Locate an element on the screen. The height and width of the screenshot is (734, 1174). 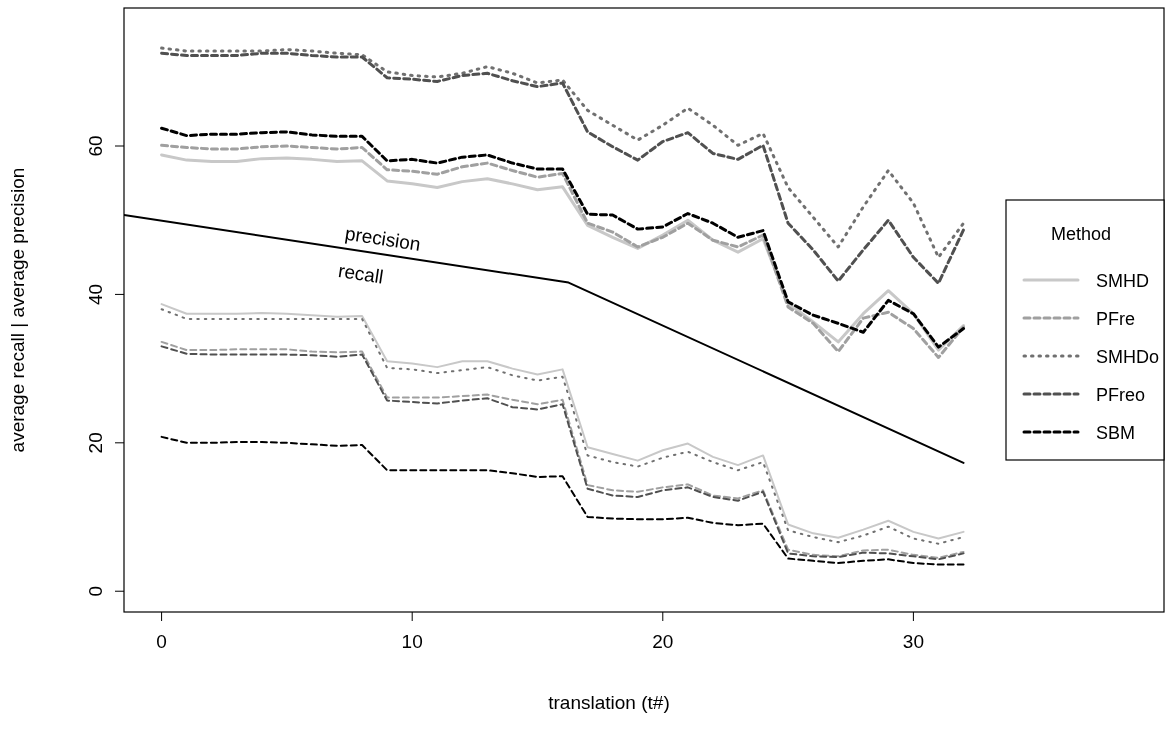
y-tick-label: 40 is located at coordinates (95, 294).